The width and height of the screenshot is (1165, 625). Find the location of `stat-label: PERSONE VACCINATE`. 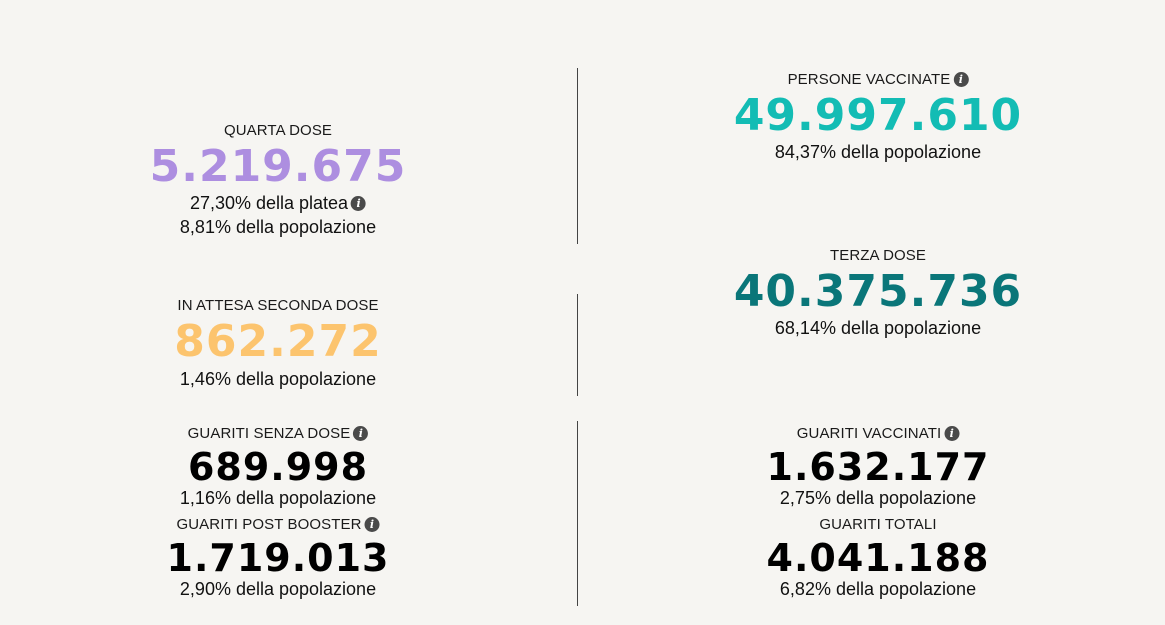

stat-label: PERSONE VACCINATE is located at coordinates (869, 79).